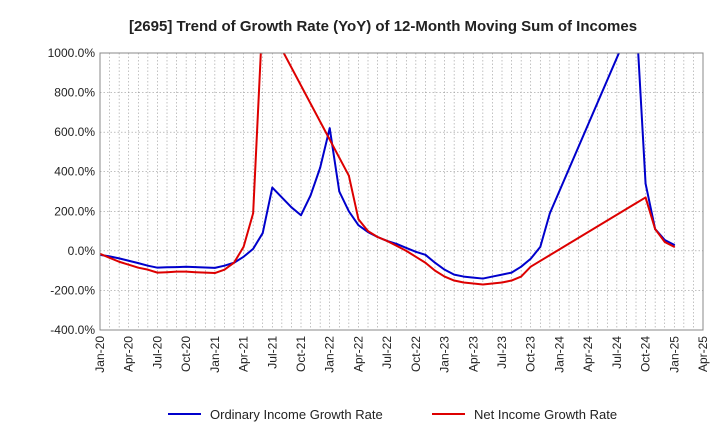 This screenshot has height=440, width=720. What do you see at coordinates (445, 354) in the screenshot?
I see `x-tick-label: Jan-23` at bounding box center [445, 354].